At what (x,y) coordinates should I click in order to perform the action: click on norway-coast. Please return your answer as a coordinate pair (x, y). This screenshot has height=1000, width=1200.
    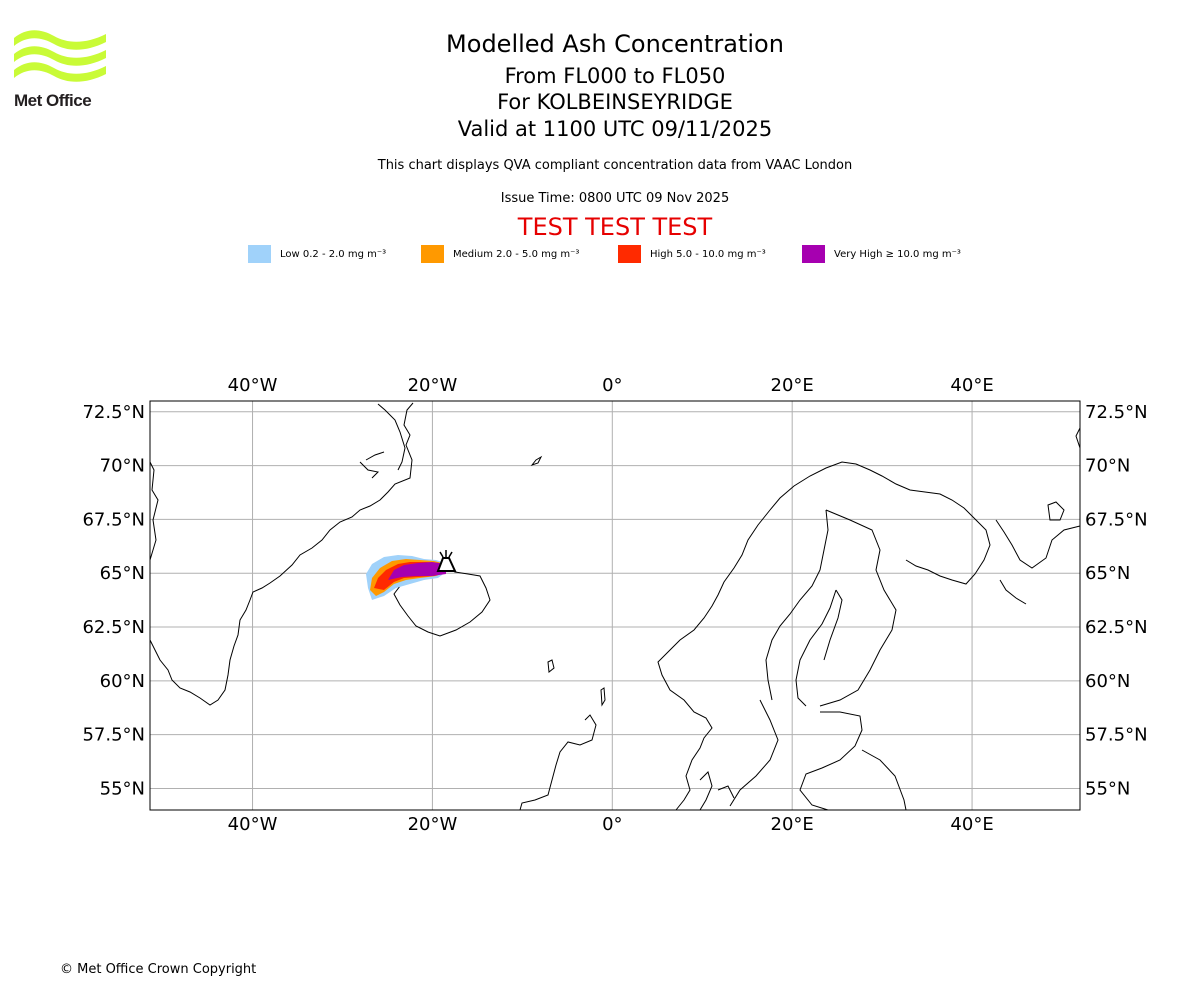
    Looking at the image, I should click on (824, 636).